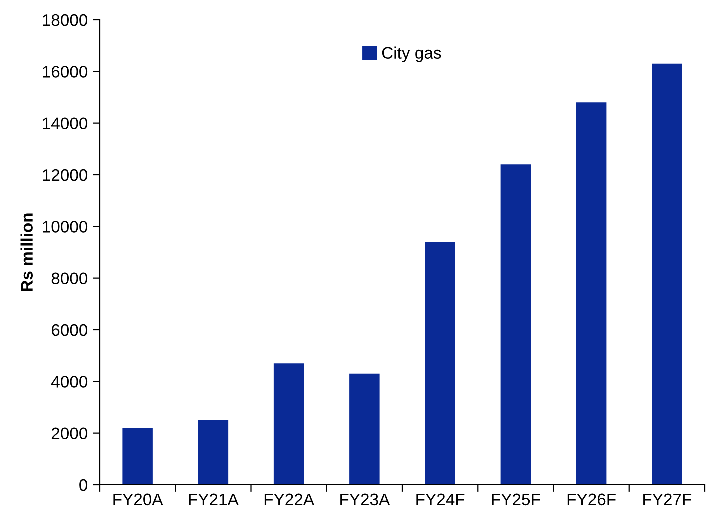 This screenshot has height=520, width=711. Describe the element at coordinates (214, 500) in the screenshot. I see `x-tick-label: FY21A` at that location.